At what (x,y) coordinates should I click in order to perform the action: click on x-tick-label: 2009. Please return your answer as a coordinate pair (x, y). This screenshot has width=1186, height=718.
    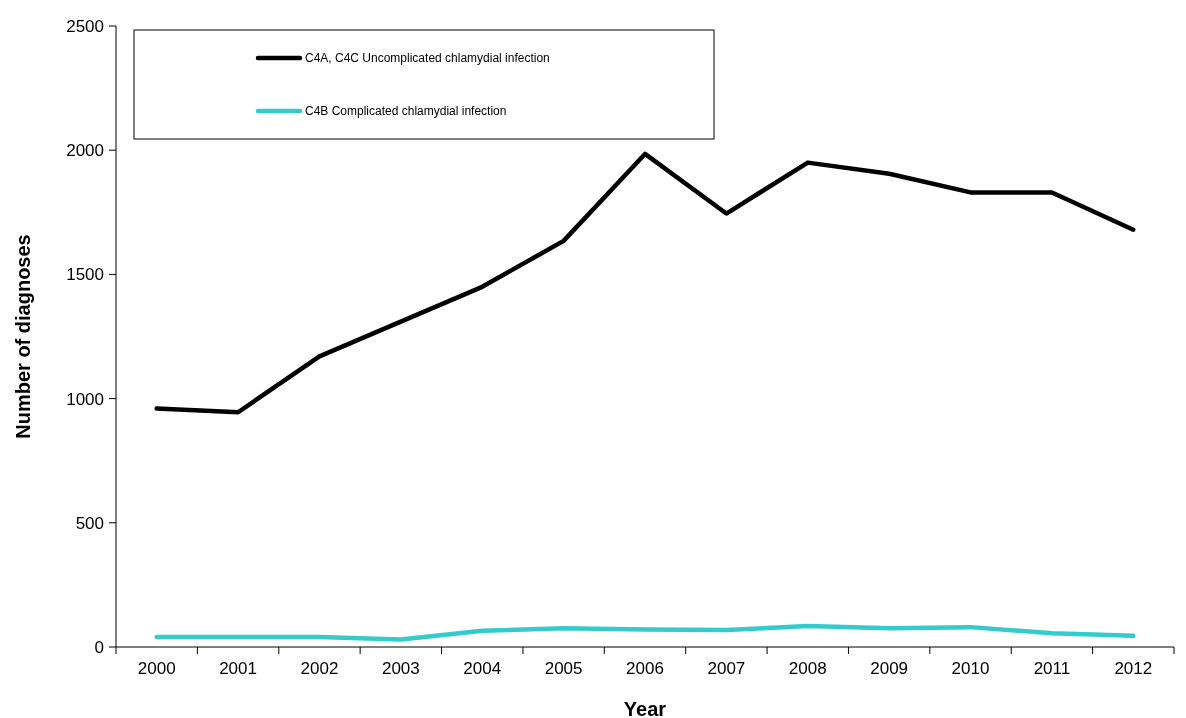
    Looking at the image, I should click on (889, 668).